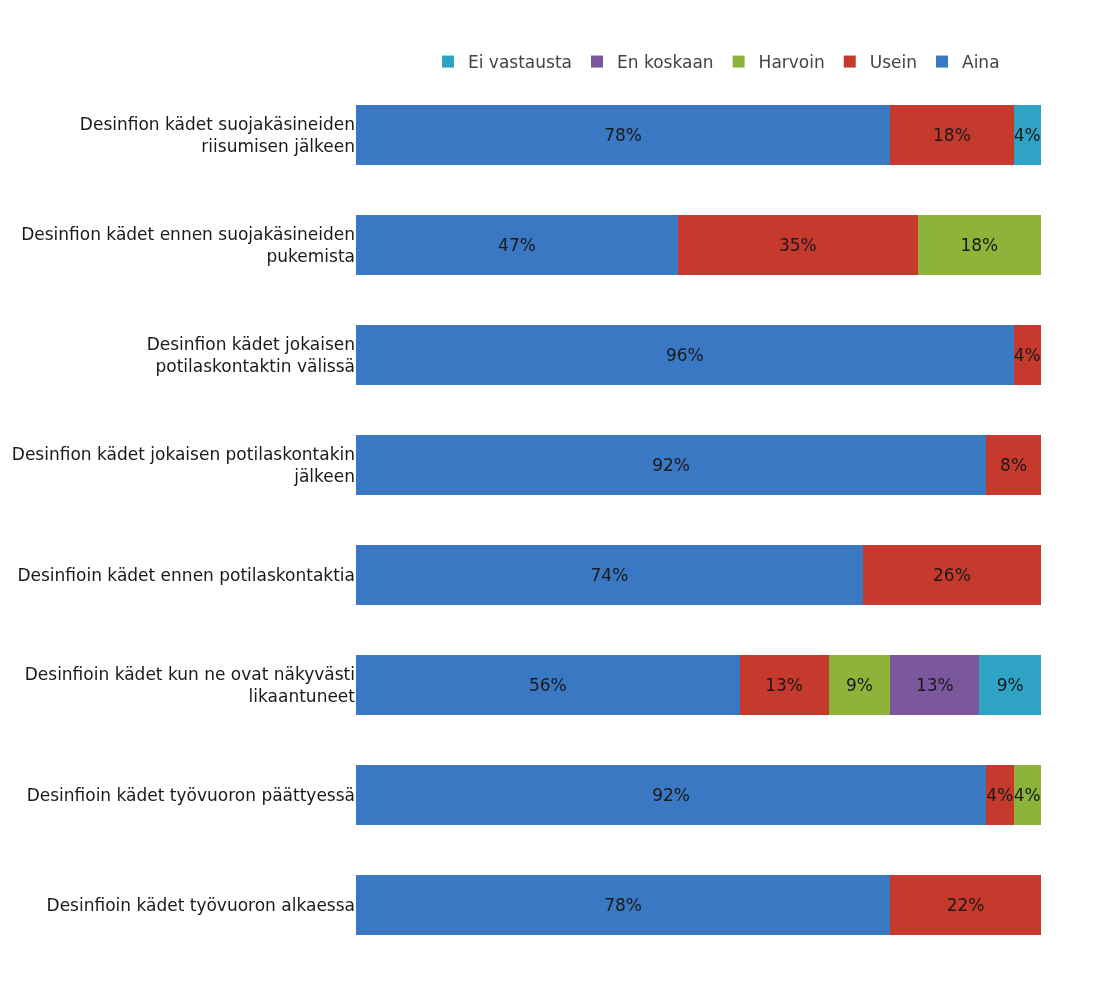 Image resolution: width=1107 pixels, height=990 pixels. Describe the element at coordinates (186, 574) in the screenshot. I see `y-tick-label: Desinfioin kädet ennen potilaskontaktia` at that location.